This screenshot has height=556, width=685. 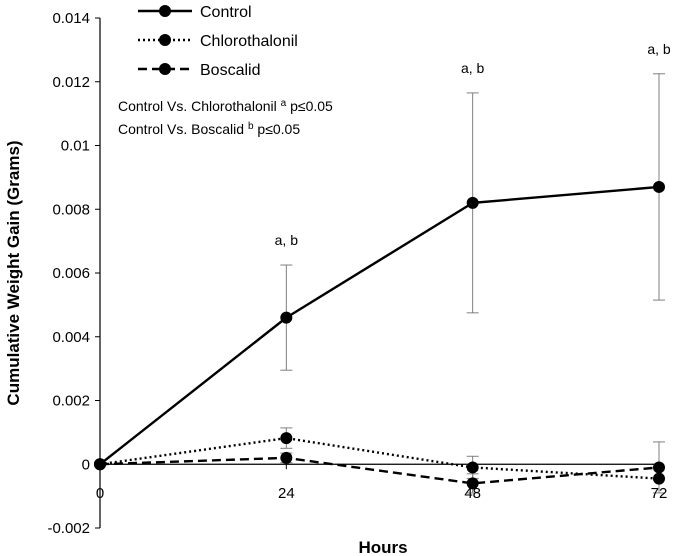 I want to click on y-tick-label: 0.002, so click(x=71, y=401).